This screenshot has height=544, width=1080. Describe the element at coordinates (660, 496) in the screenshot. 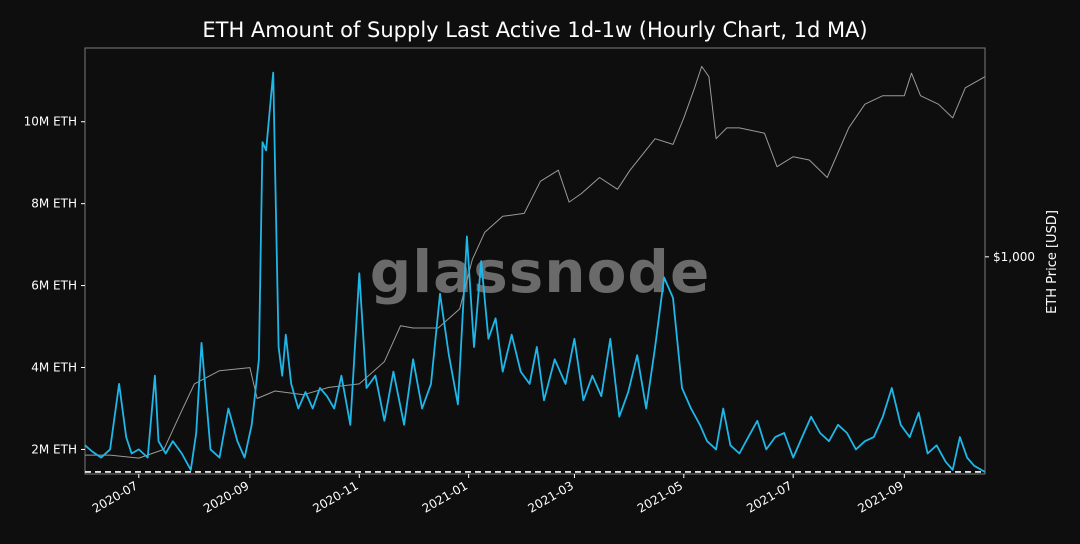

I see `x-tick-label: 2021-05` at that location.